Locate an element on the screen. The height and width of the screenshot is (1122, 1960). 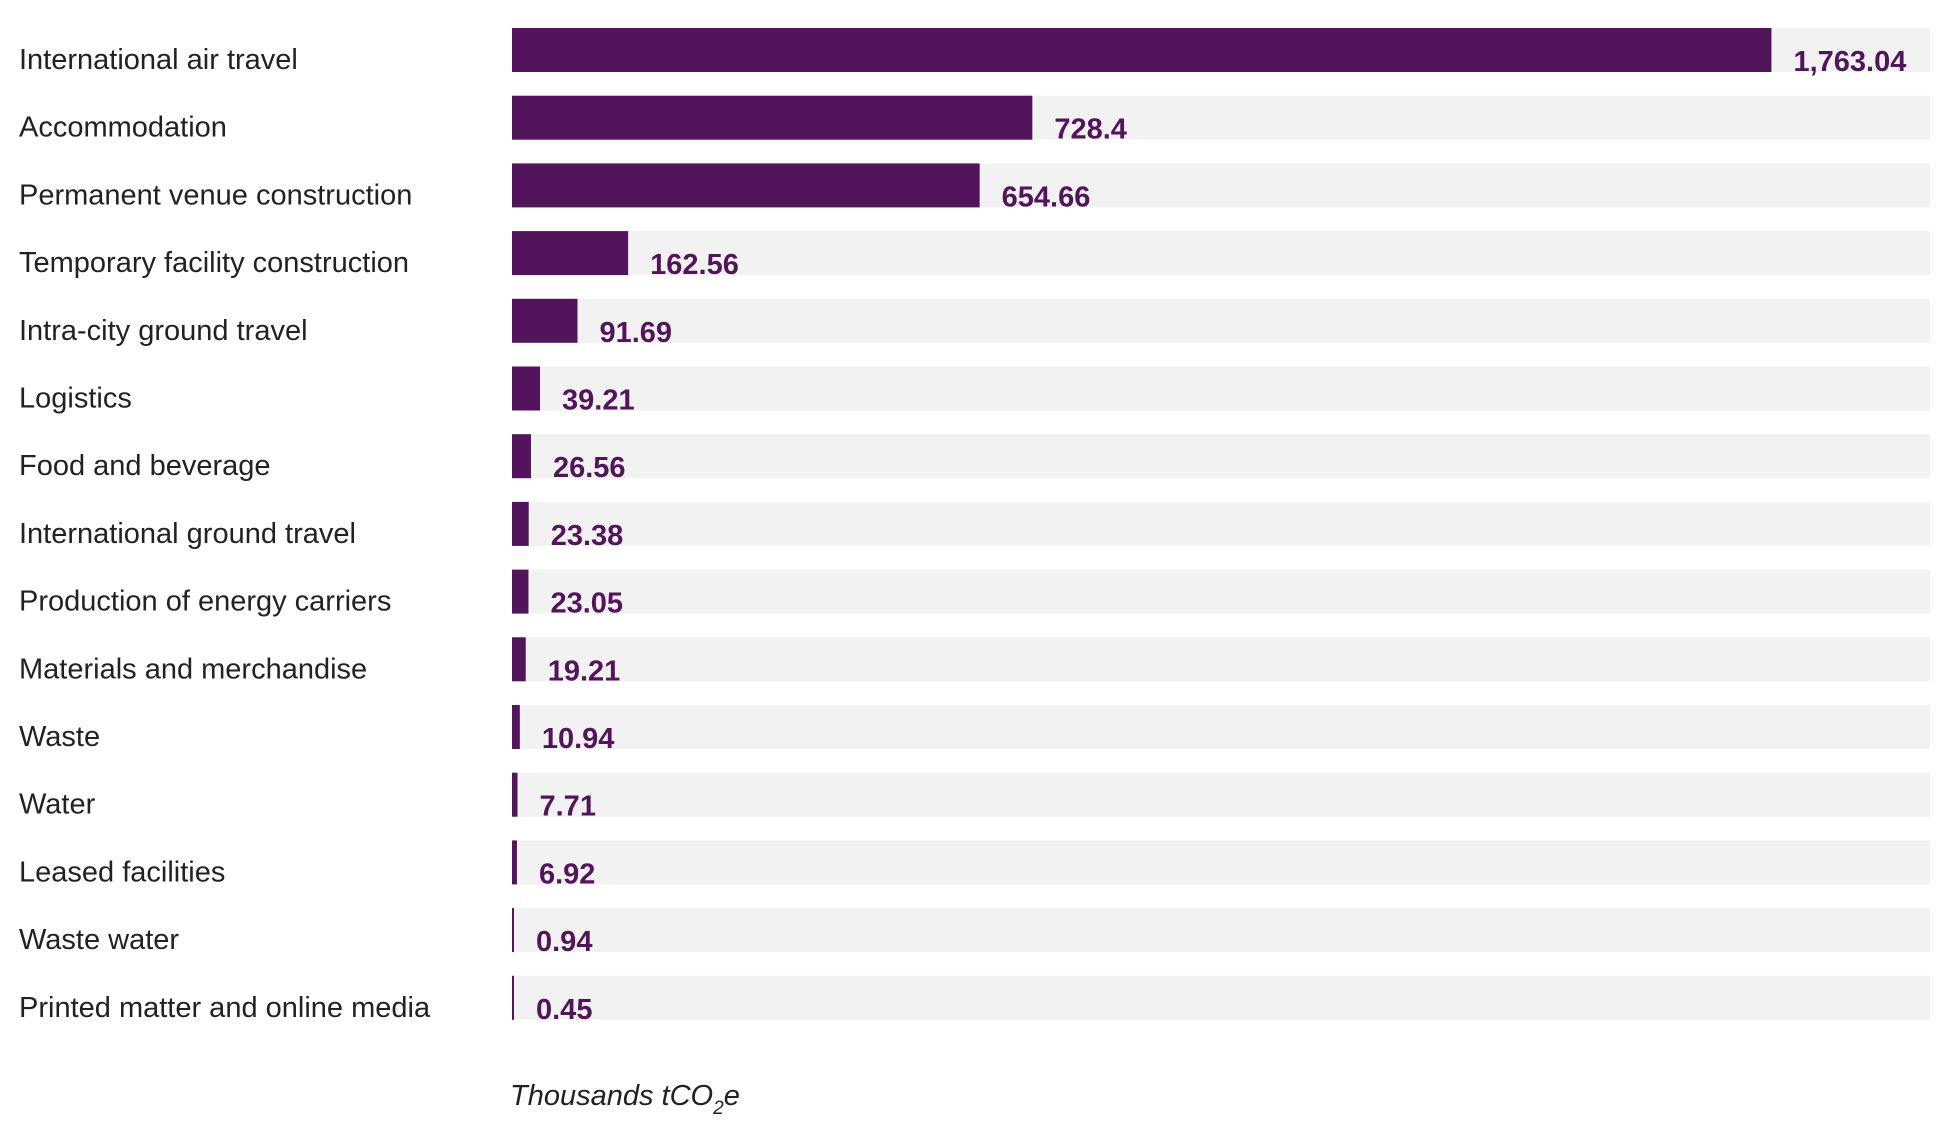
category-label: Waste is located at coordinates (59, 737).